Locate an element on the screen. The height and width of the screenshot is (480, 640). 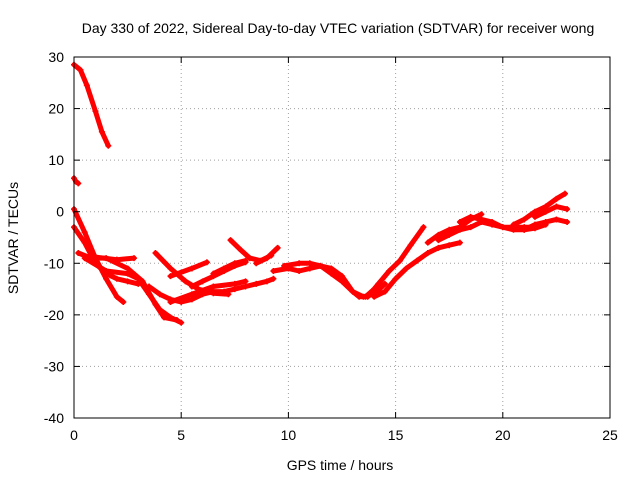
x-tick-label: 10 is located at coordinates (289, 435).